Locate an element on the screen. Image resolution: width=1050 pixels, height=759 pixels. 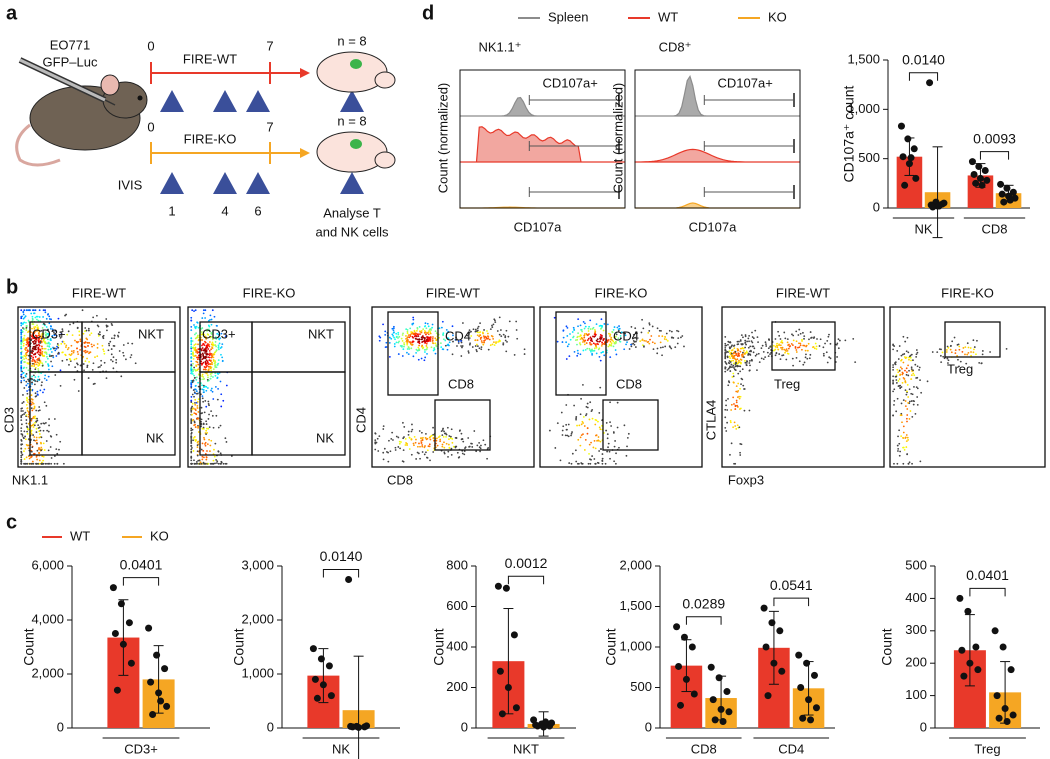
brain is located at coordinates (356, 112).